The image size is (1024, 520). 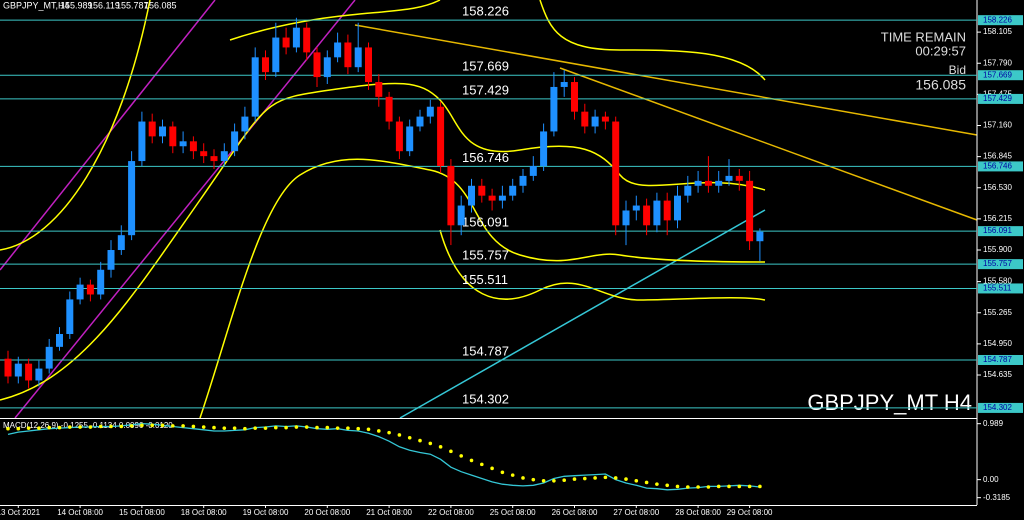 I want to click on y-tick-label: 154.950, so click(x=997, y=343).